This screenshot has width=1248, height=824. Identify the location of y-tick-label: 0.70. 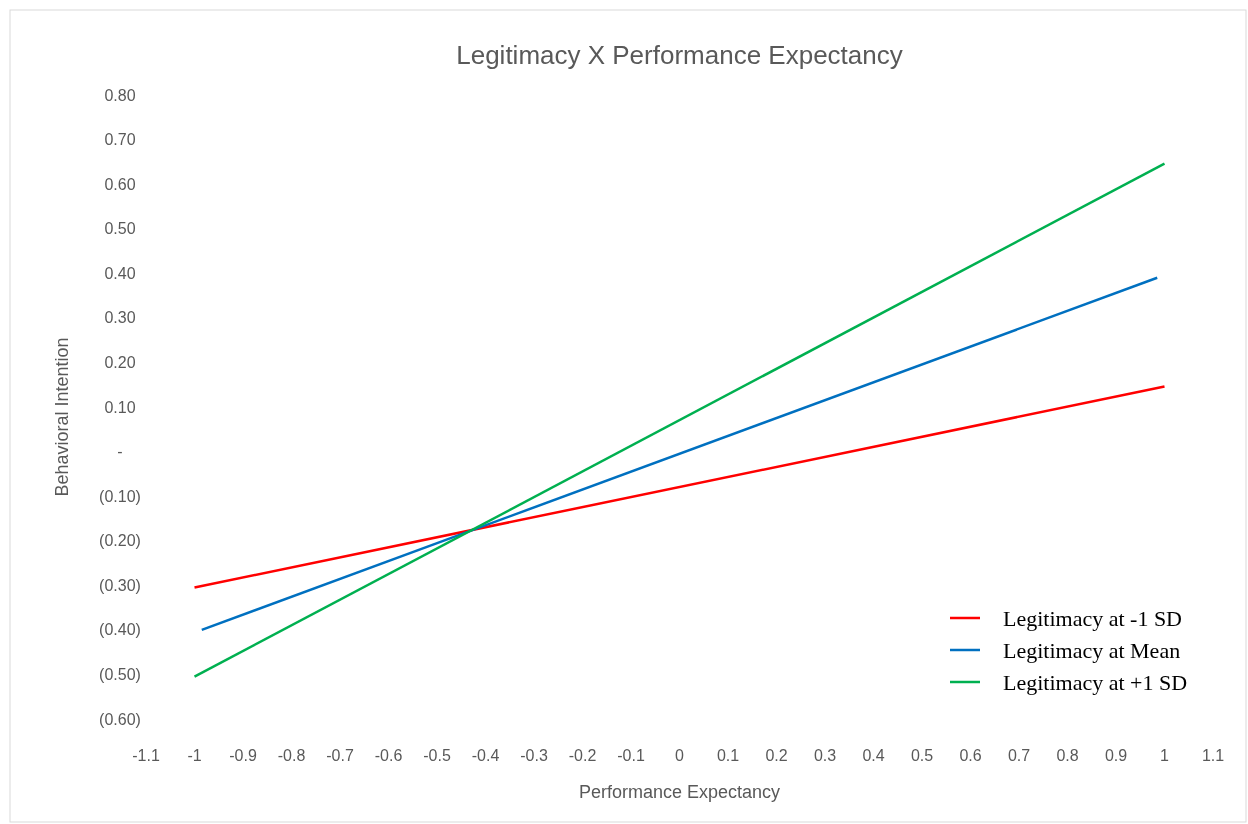
(120, 140).